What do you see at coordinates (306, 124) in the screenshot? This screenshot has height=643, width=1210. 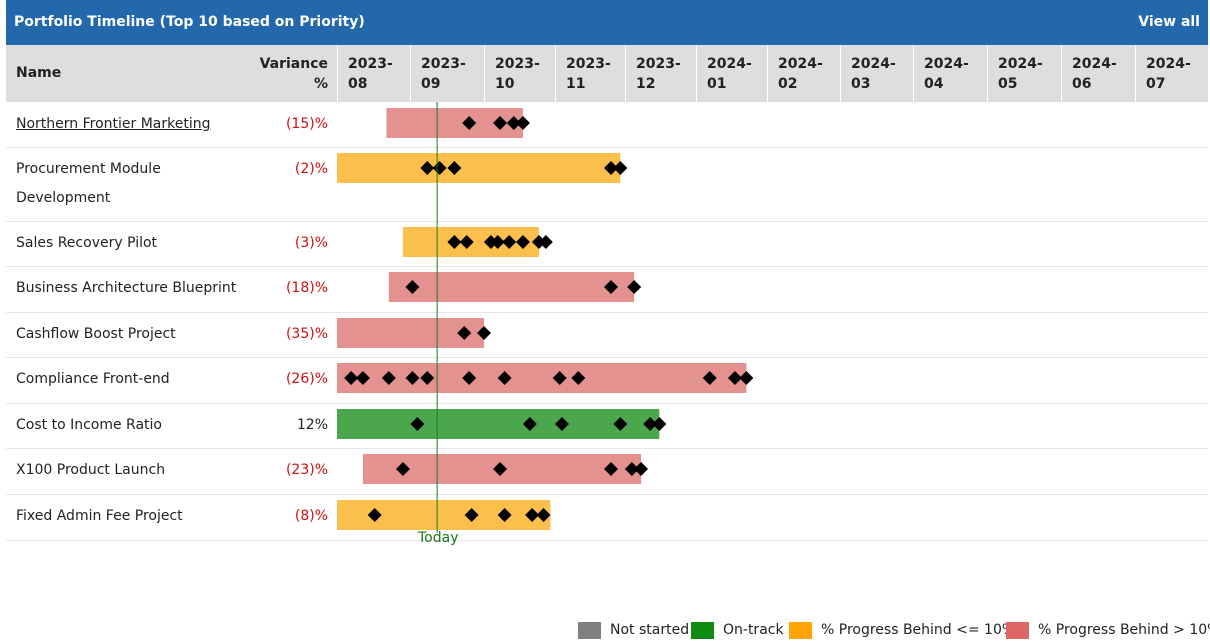 I see `project-variance: (15)%` at bounding box center [306, 124].